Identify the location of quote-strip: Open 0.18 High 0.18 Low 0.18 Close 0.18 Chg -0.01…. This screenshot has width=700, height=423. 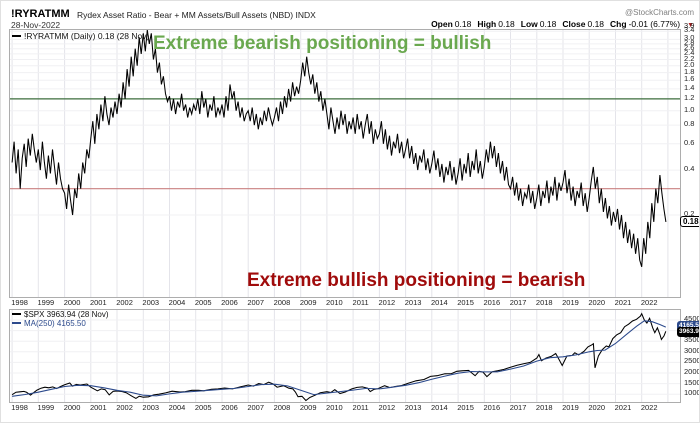
(562, 24).